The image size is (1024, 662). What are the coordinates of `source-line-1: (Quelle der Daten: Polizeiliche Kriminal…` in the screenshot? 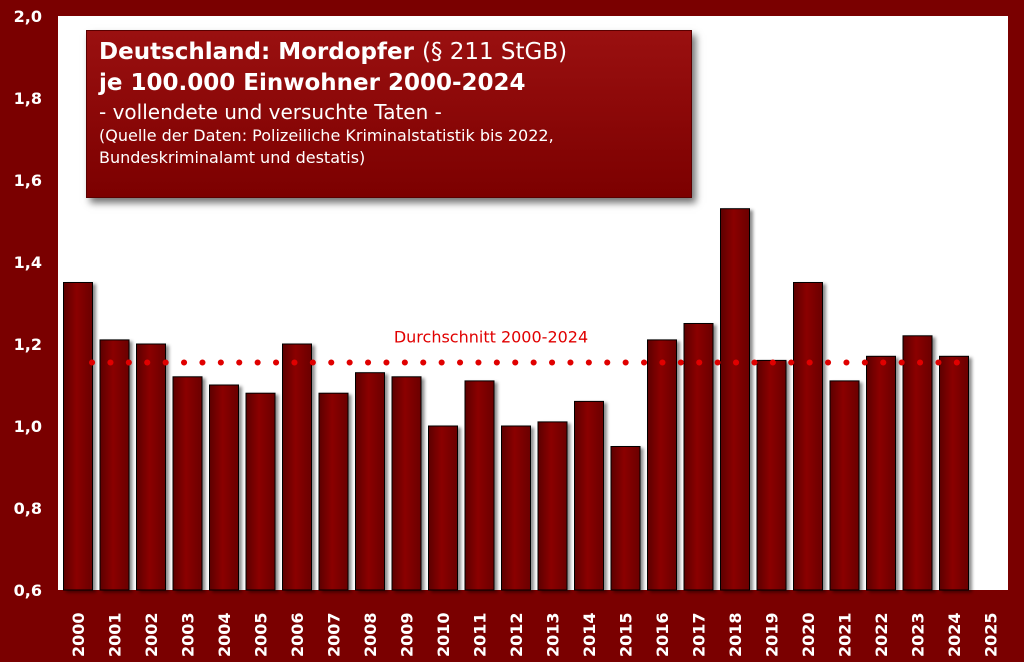 It's located at (326, 135).